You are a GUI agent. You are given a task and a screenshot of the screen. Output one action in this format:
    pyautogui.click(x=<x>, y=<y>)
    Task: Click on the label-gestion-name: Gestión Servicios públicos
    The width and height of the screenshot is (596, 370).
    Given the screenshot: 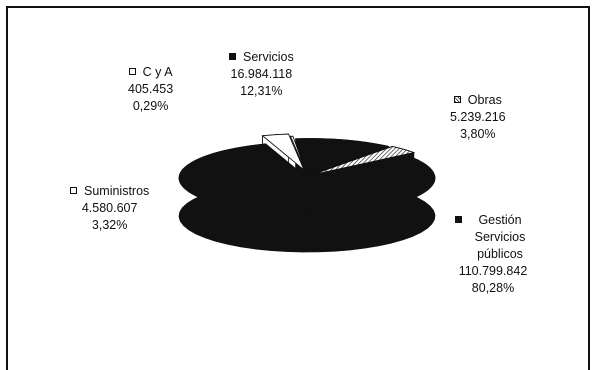 What is the action you would take?
    pyautogui.click(x=500, y=237)
    